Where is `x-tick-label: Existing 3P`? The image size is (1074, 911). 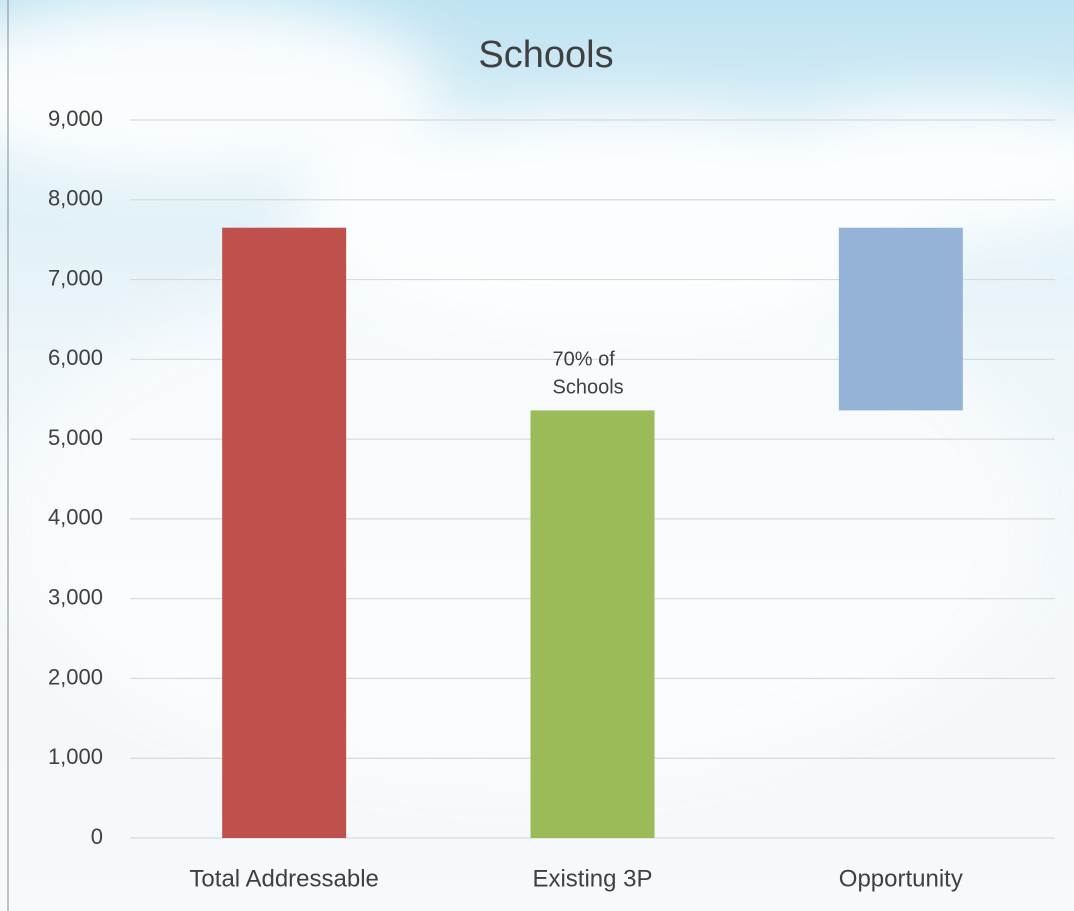 x-tick-label: Existing 3P is located at coordinates (592, 878).